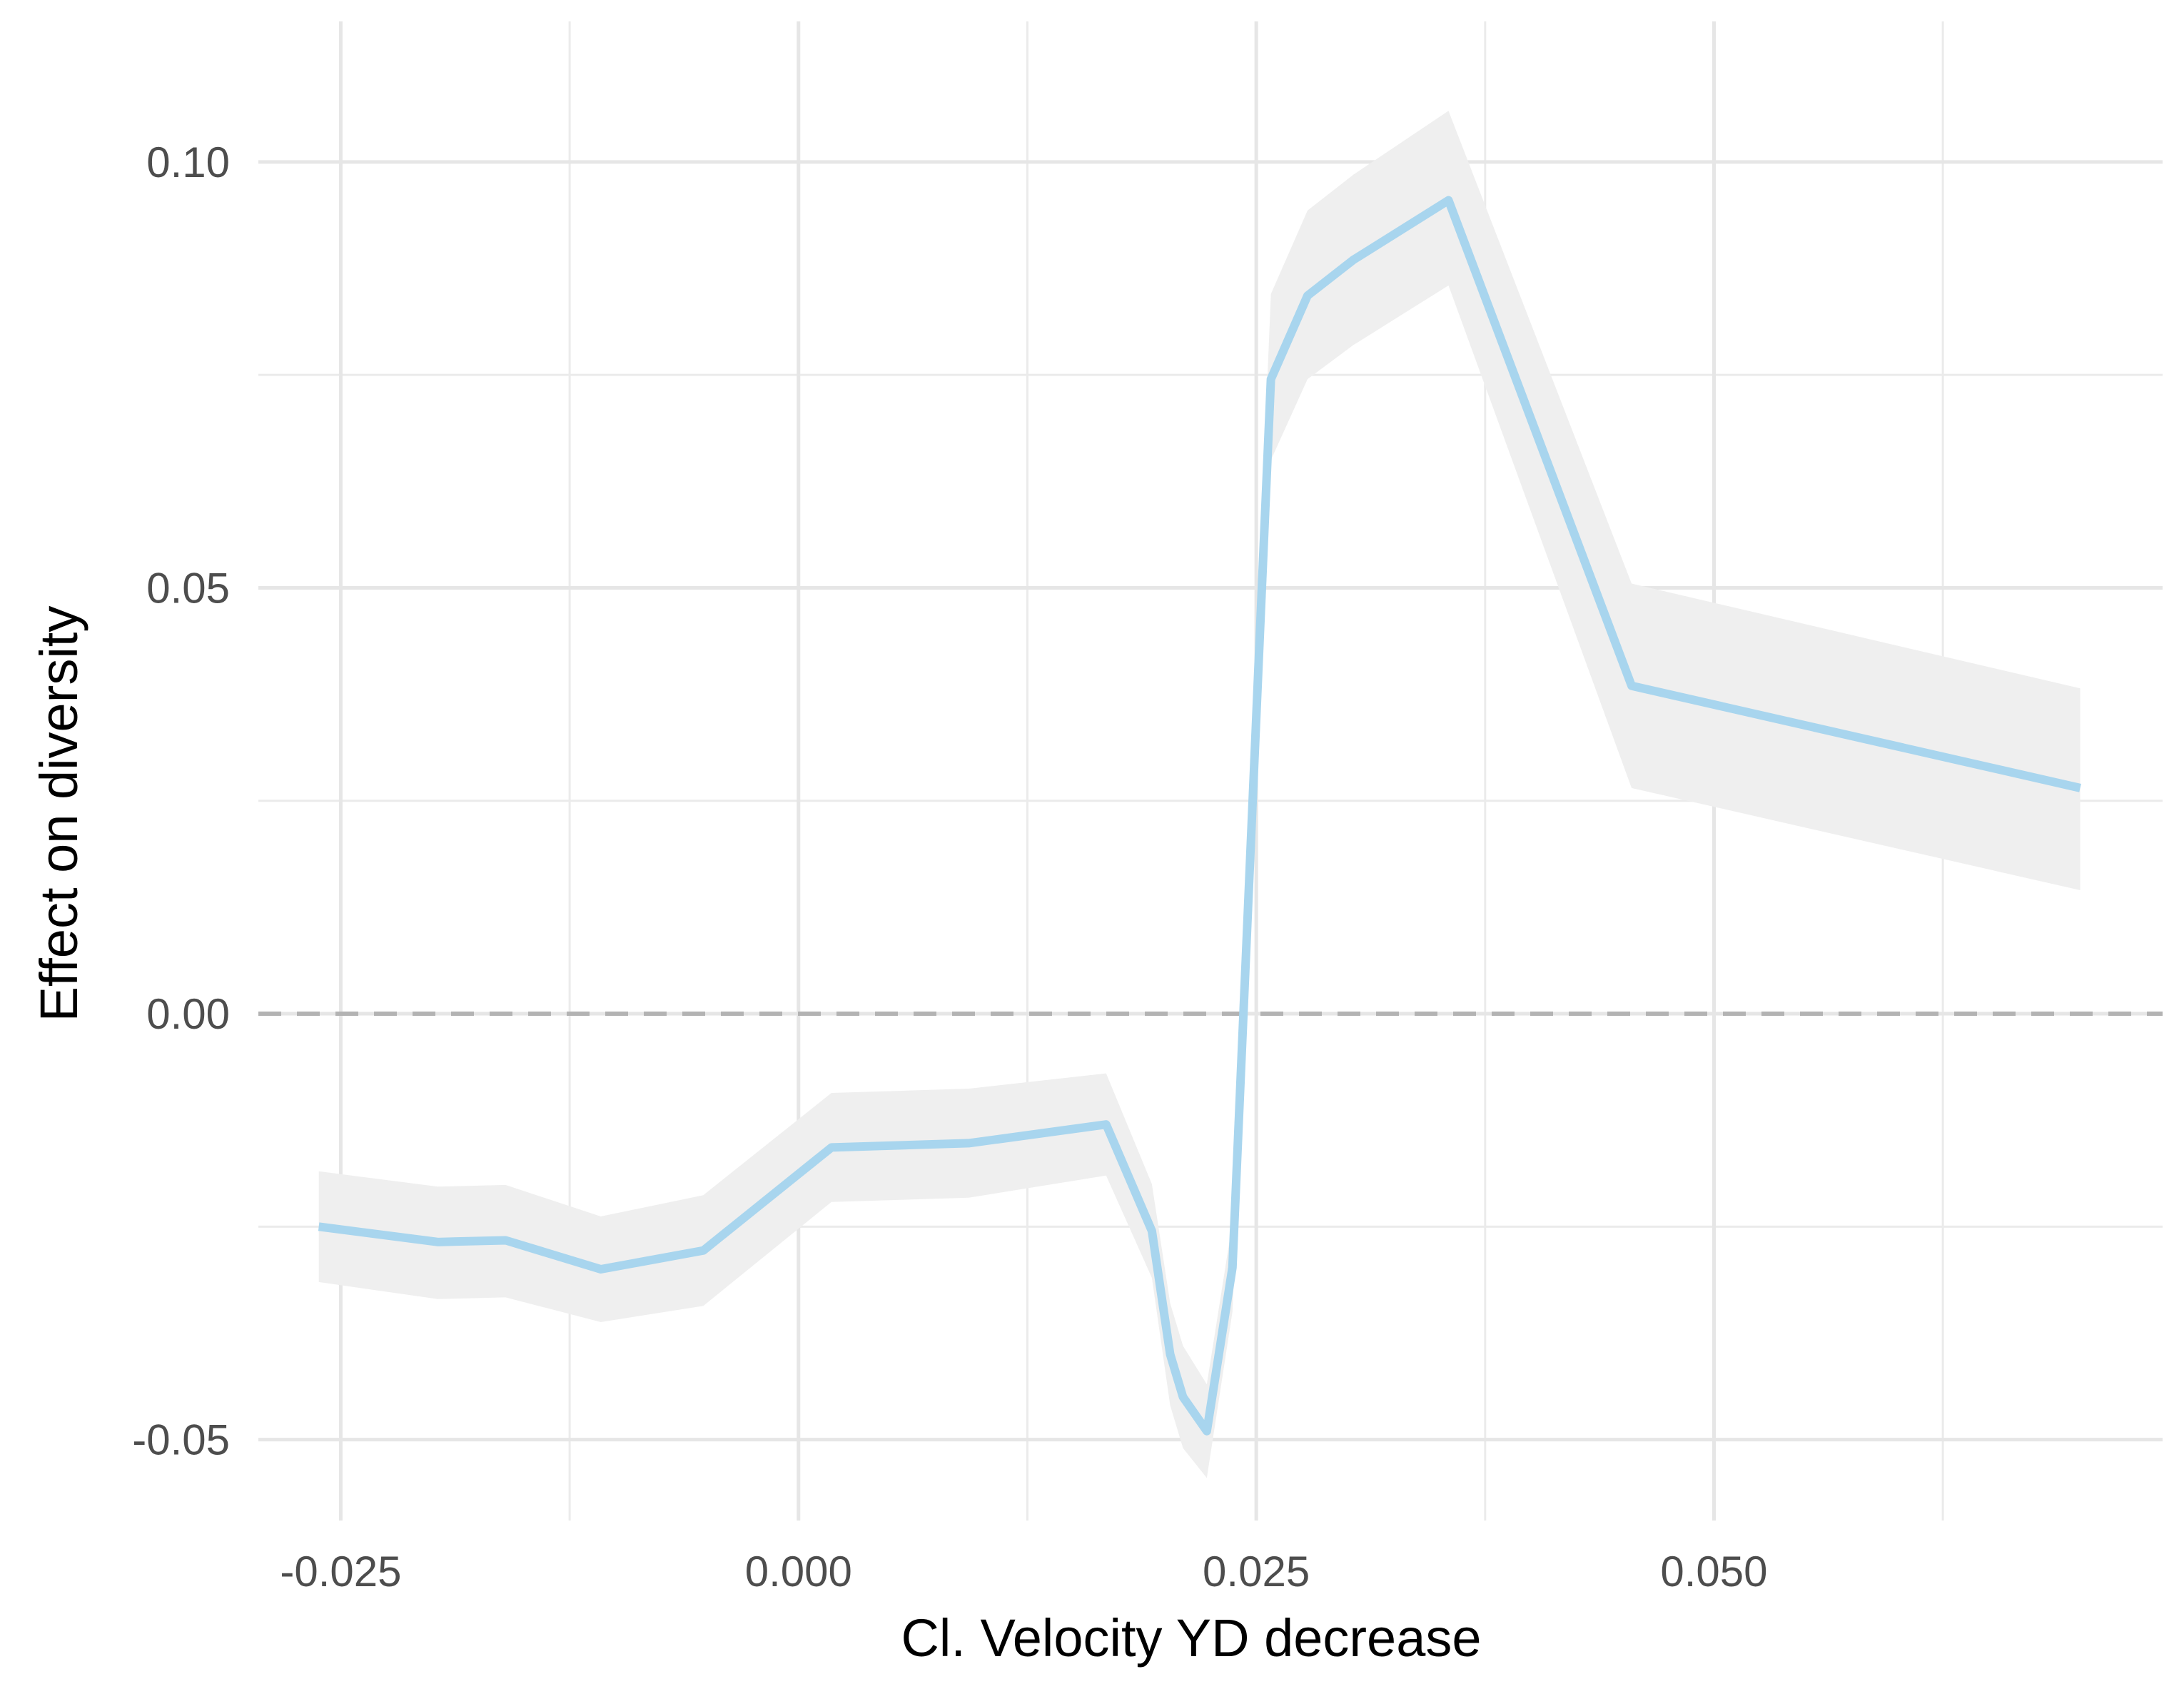  I want to click on y-tick-label: 0.00, so click(188, 1014).